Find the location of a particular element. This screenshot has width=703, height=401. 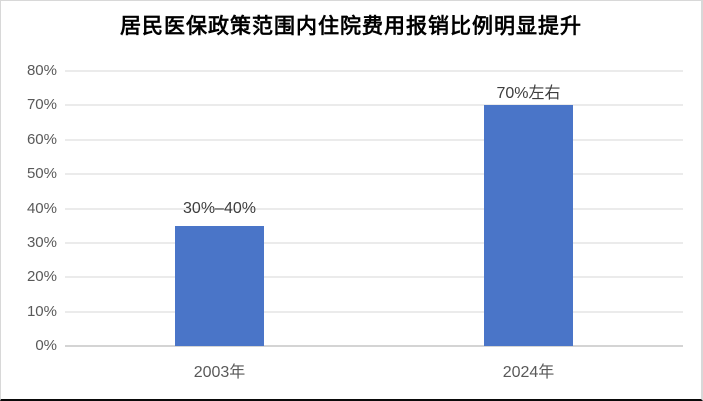

y-axis-tick-label-10: 10% is located at coordinates (41, 311).